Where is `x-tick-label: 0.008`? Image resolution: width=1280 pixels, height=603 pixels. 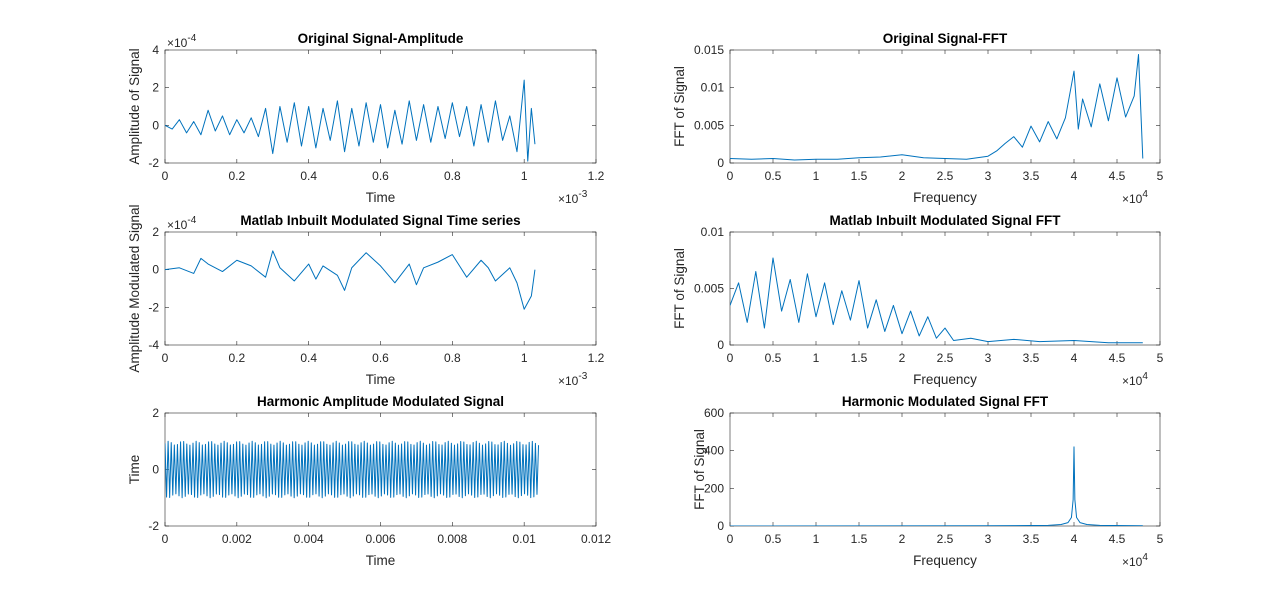 x-tick-label: 0.008 is located at coordinates (452, 539).